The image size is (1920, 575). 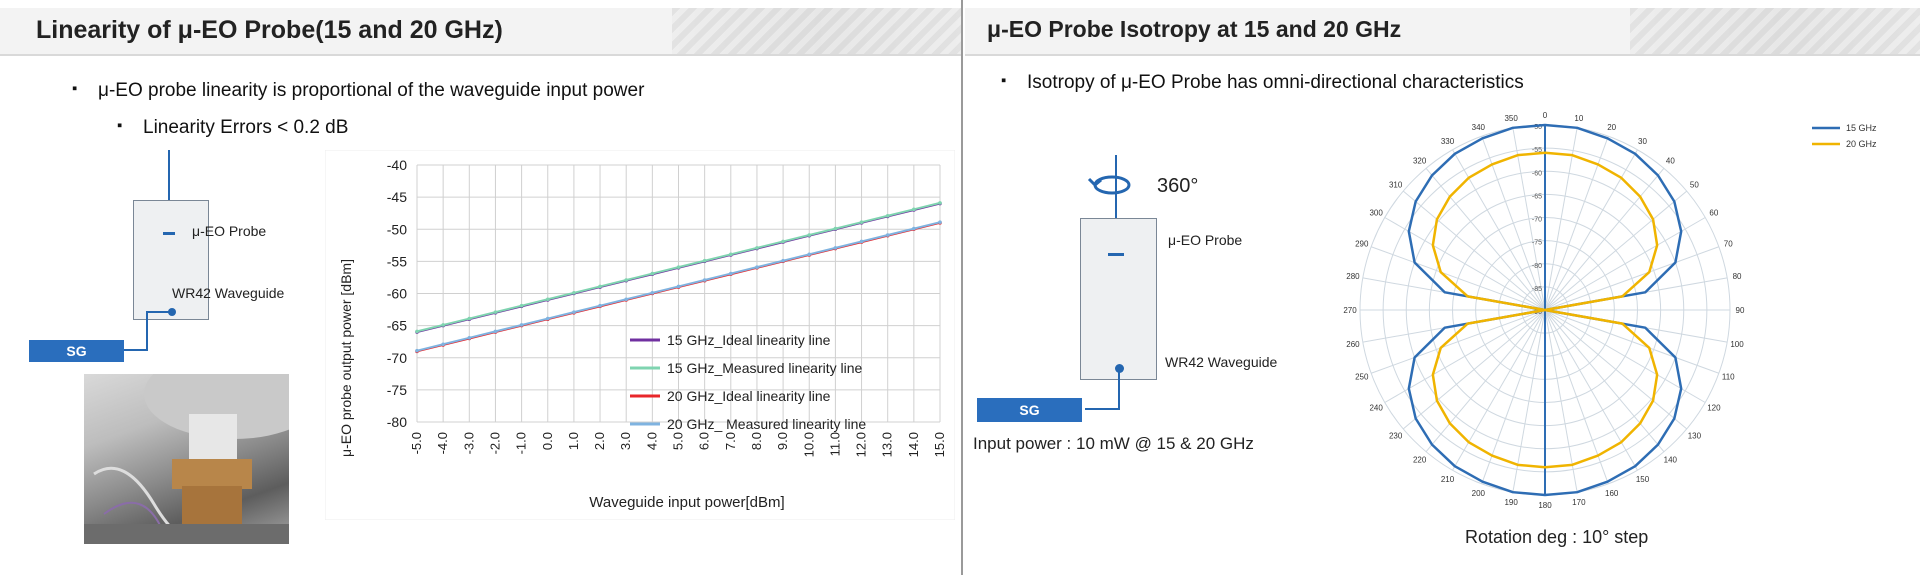 What do you see at coordinates (1118, 299) in the screenshot?
I see `waveguide-box` at bounding box center [1118, 299].